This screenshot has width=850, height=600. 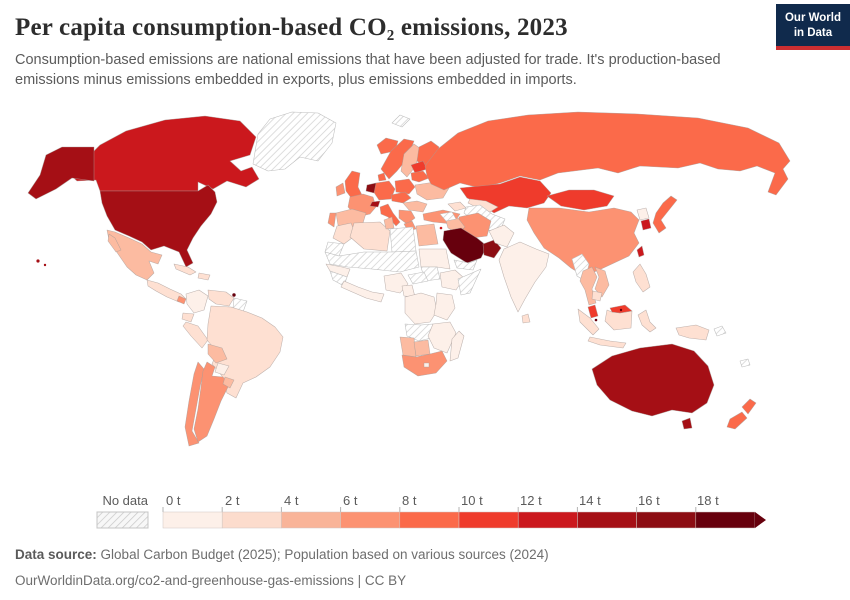 What do you see at coordinates (418, 278) in the screenshot?
I see `country-central-african-republic` at bounding box center [418, 278].